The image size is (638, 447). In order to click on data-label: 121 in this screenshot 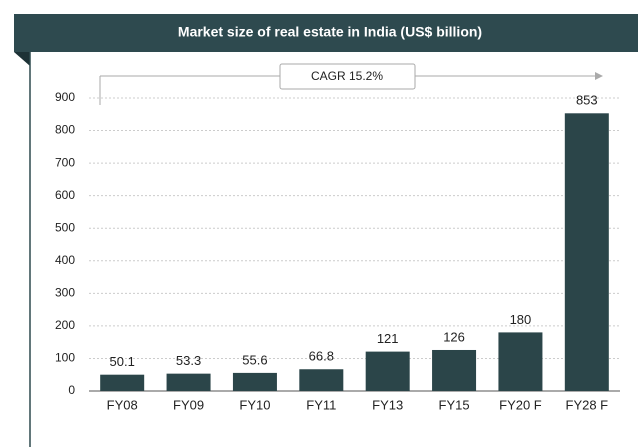, I will do `click(388, 338)`.